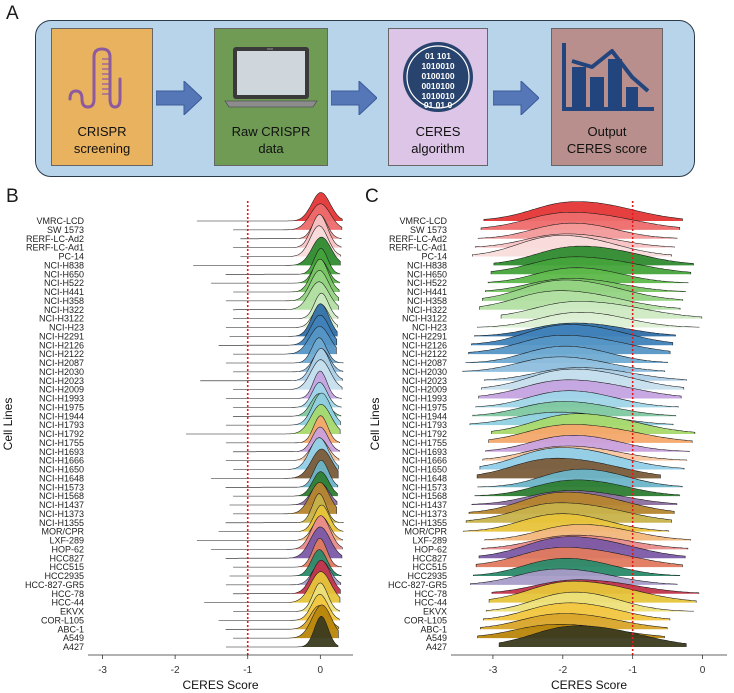  What do you see at coordinates (577, 399) in the screenshot?
I see `ridge-nci-h1975` at bounding box center [577, 399].